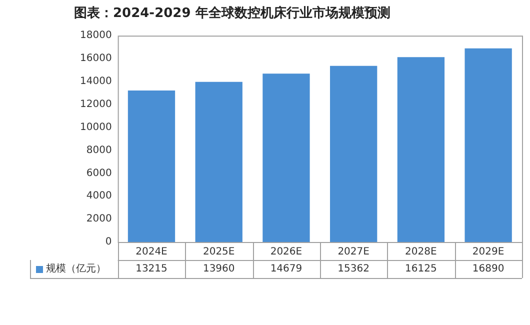  Describe the element at coordinates (286, 252) in the screenshot. I see `x-tick-label: 2026E` at that location.